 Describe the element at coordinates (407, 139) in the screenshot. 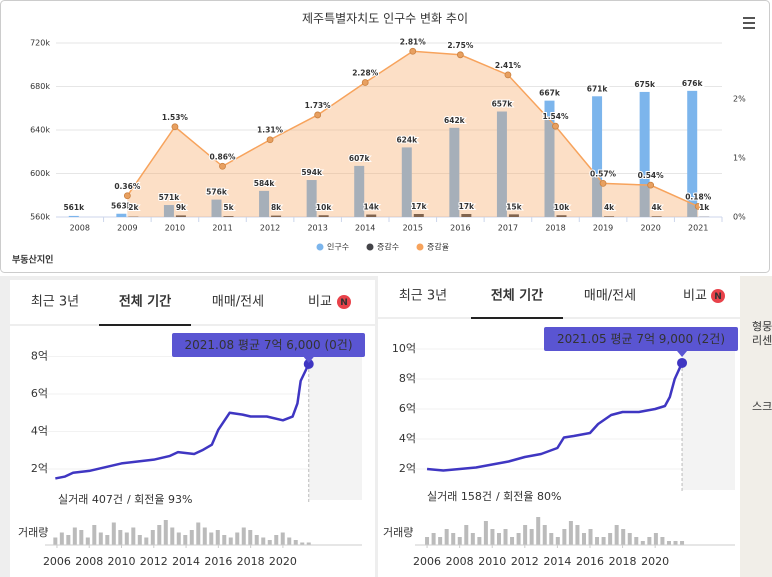

I see `data-label: 624k` at that location.